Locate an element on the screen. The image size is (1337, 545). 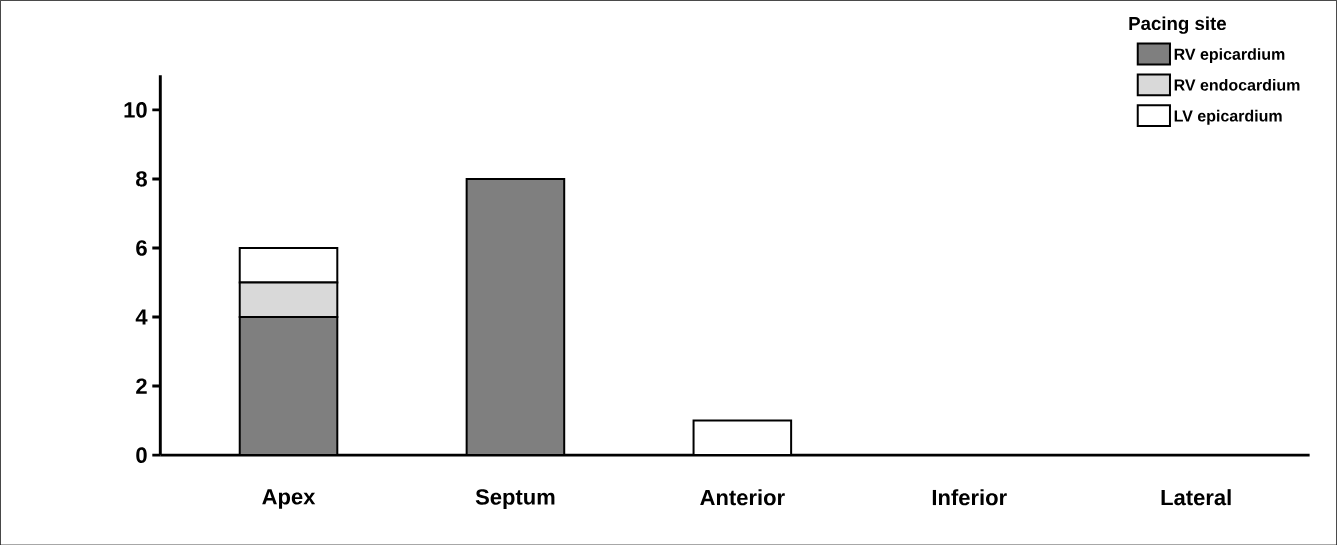
x-tick-label: Anterior is located at coordinates (742, 497).